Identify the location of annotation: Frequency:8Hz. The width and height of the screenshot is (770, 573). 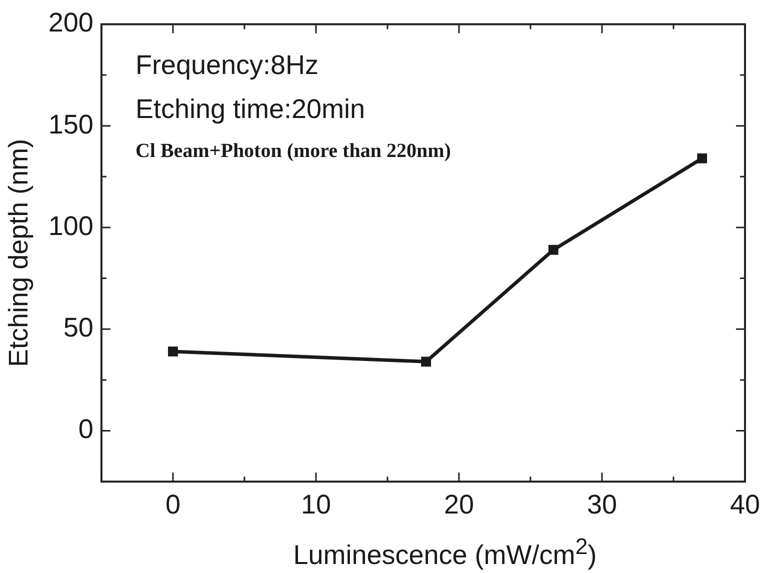
(227, 65).